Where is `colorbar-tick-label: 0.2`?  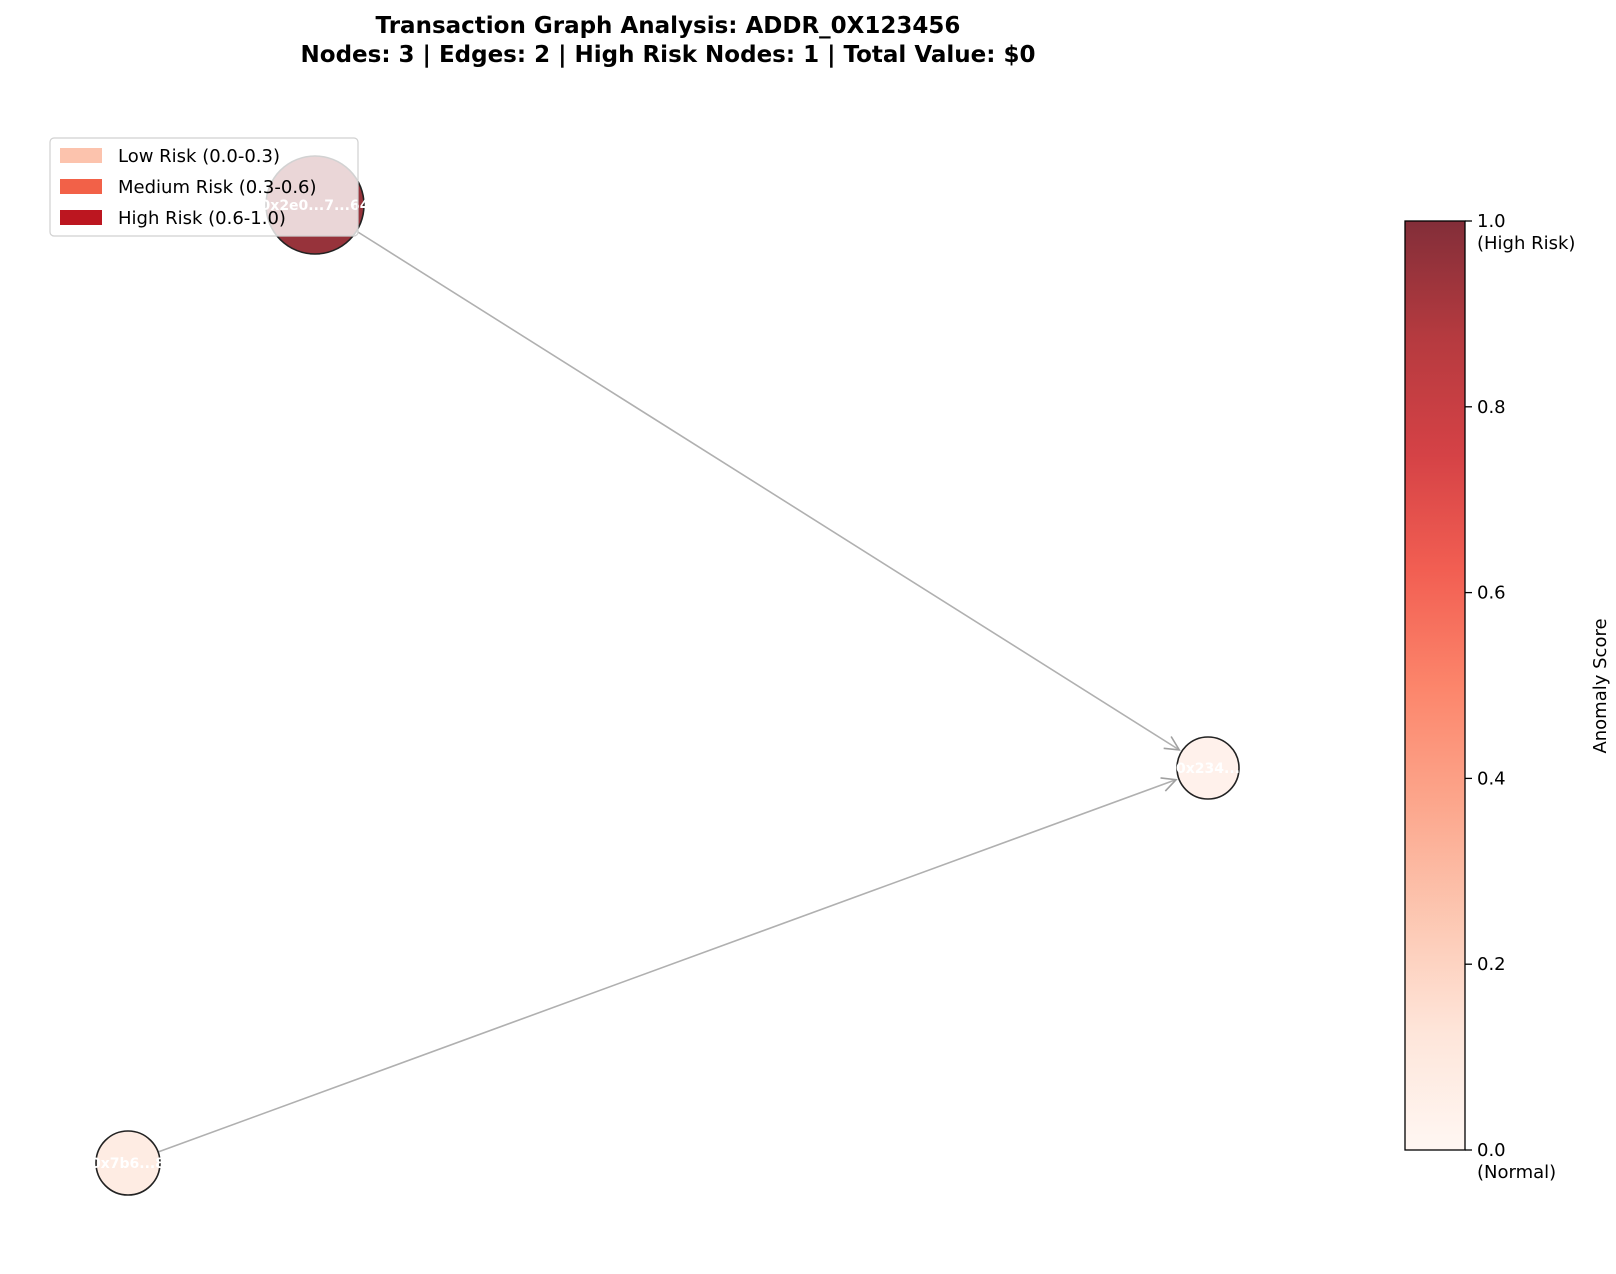 colorbar-tick-label: 0.2 is located at coordinates (1491, 964).